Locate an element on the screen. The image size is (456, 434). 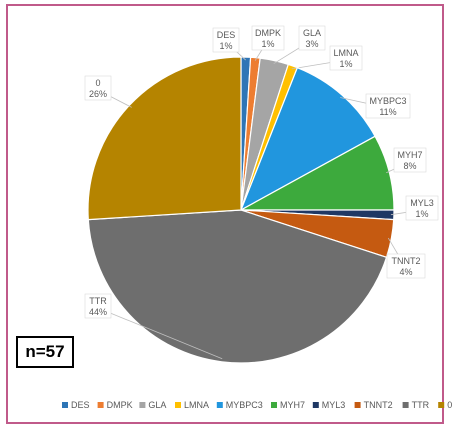
leader-line-ttr is located at coordinates (160, 333).